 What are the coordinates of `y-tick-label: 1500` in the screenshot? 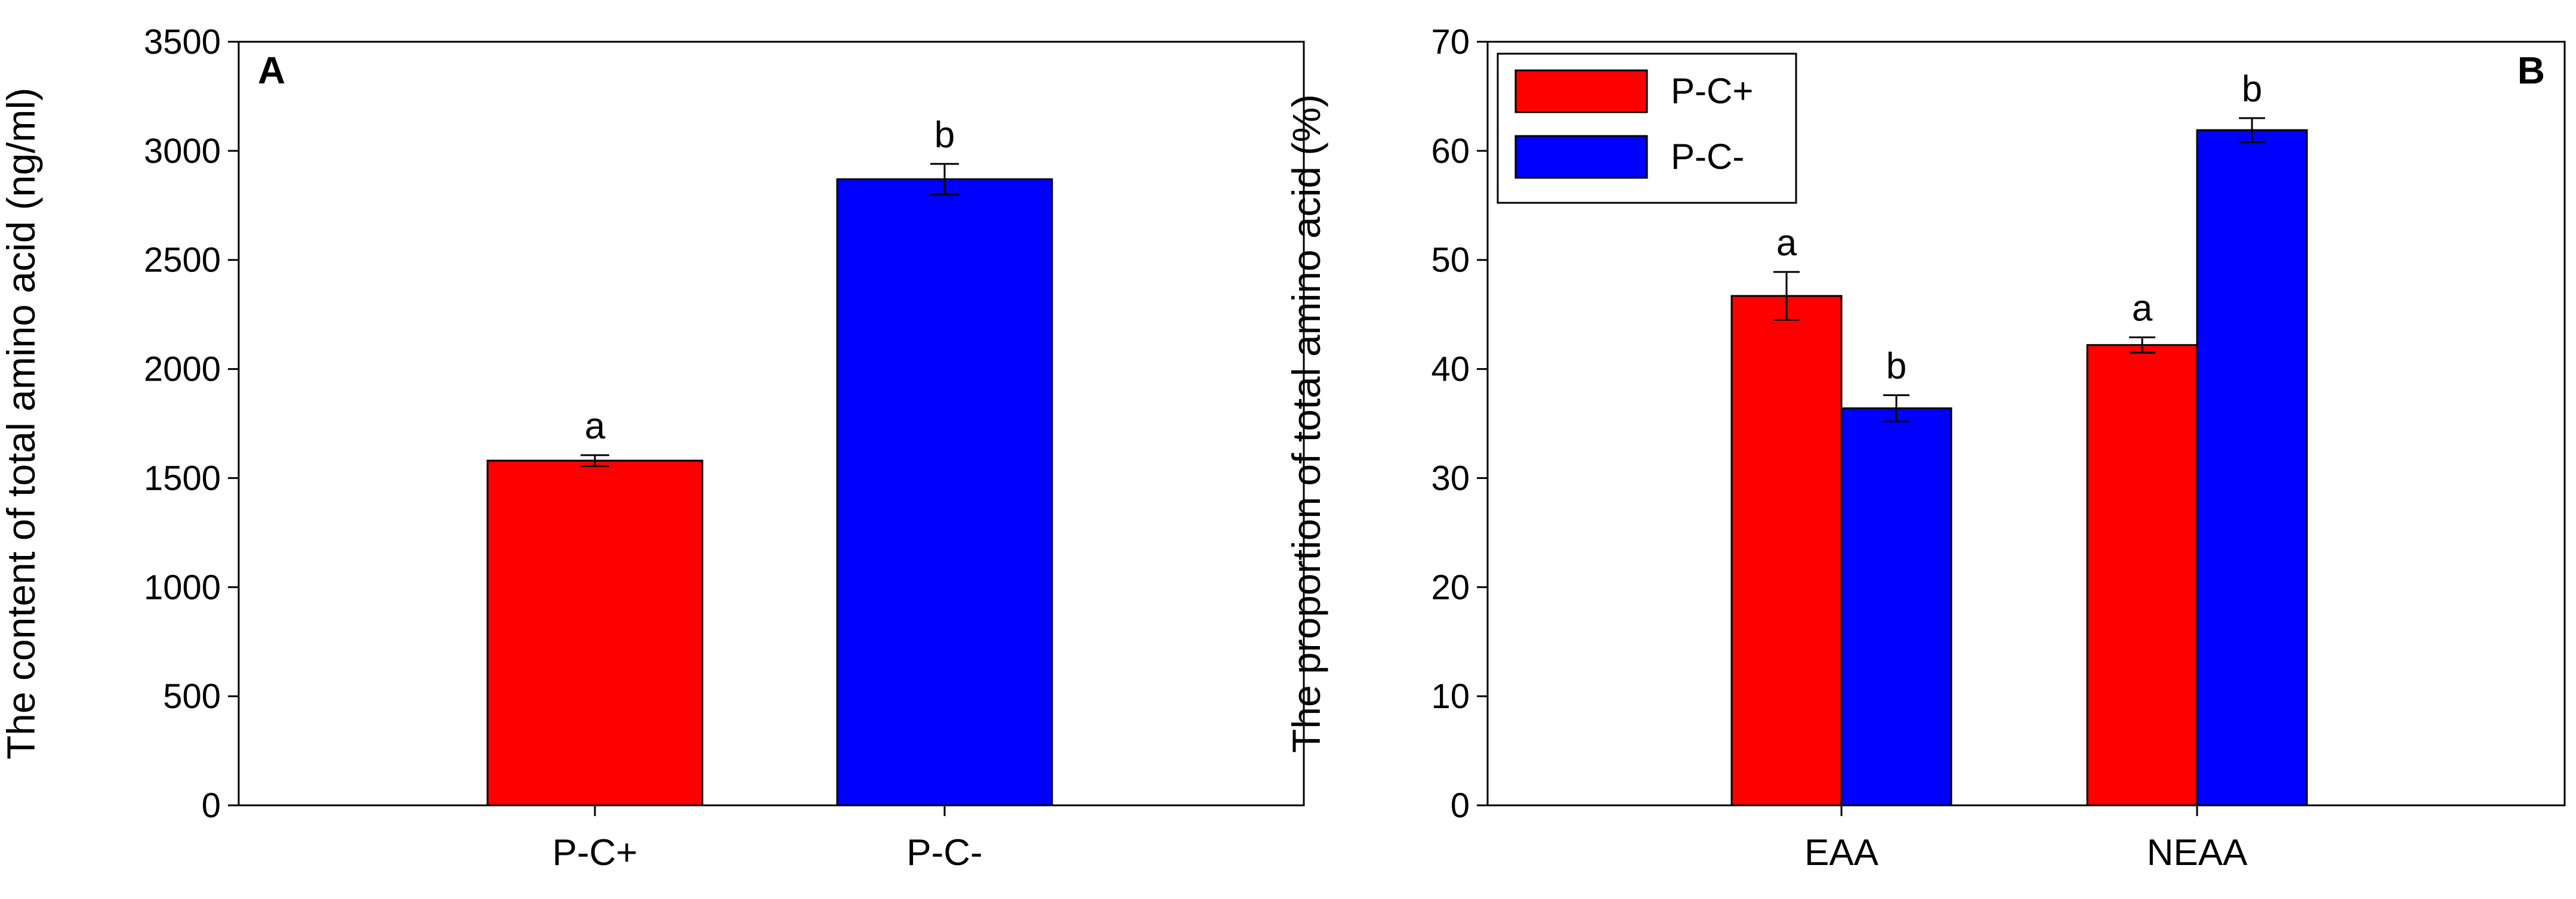 It's located at (182, 478).